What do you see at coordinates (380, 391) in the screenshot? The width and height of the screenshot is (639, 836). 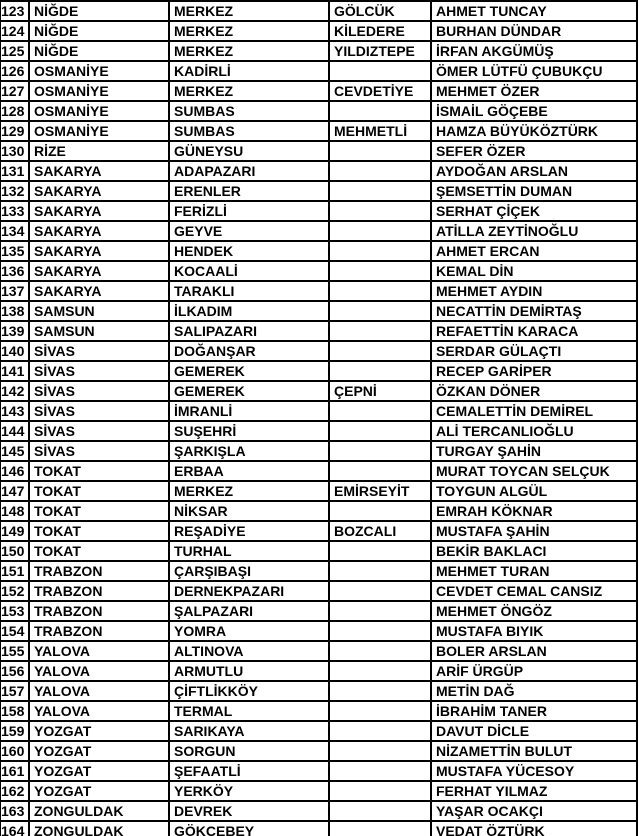 I see `cell-town: ÇEPNİ` at bounding box center [380, 391].